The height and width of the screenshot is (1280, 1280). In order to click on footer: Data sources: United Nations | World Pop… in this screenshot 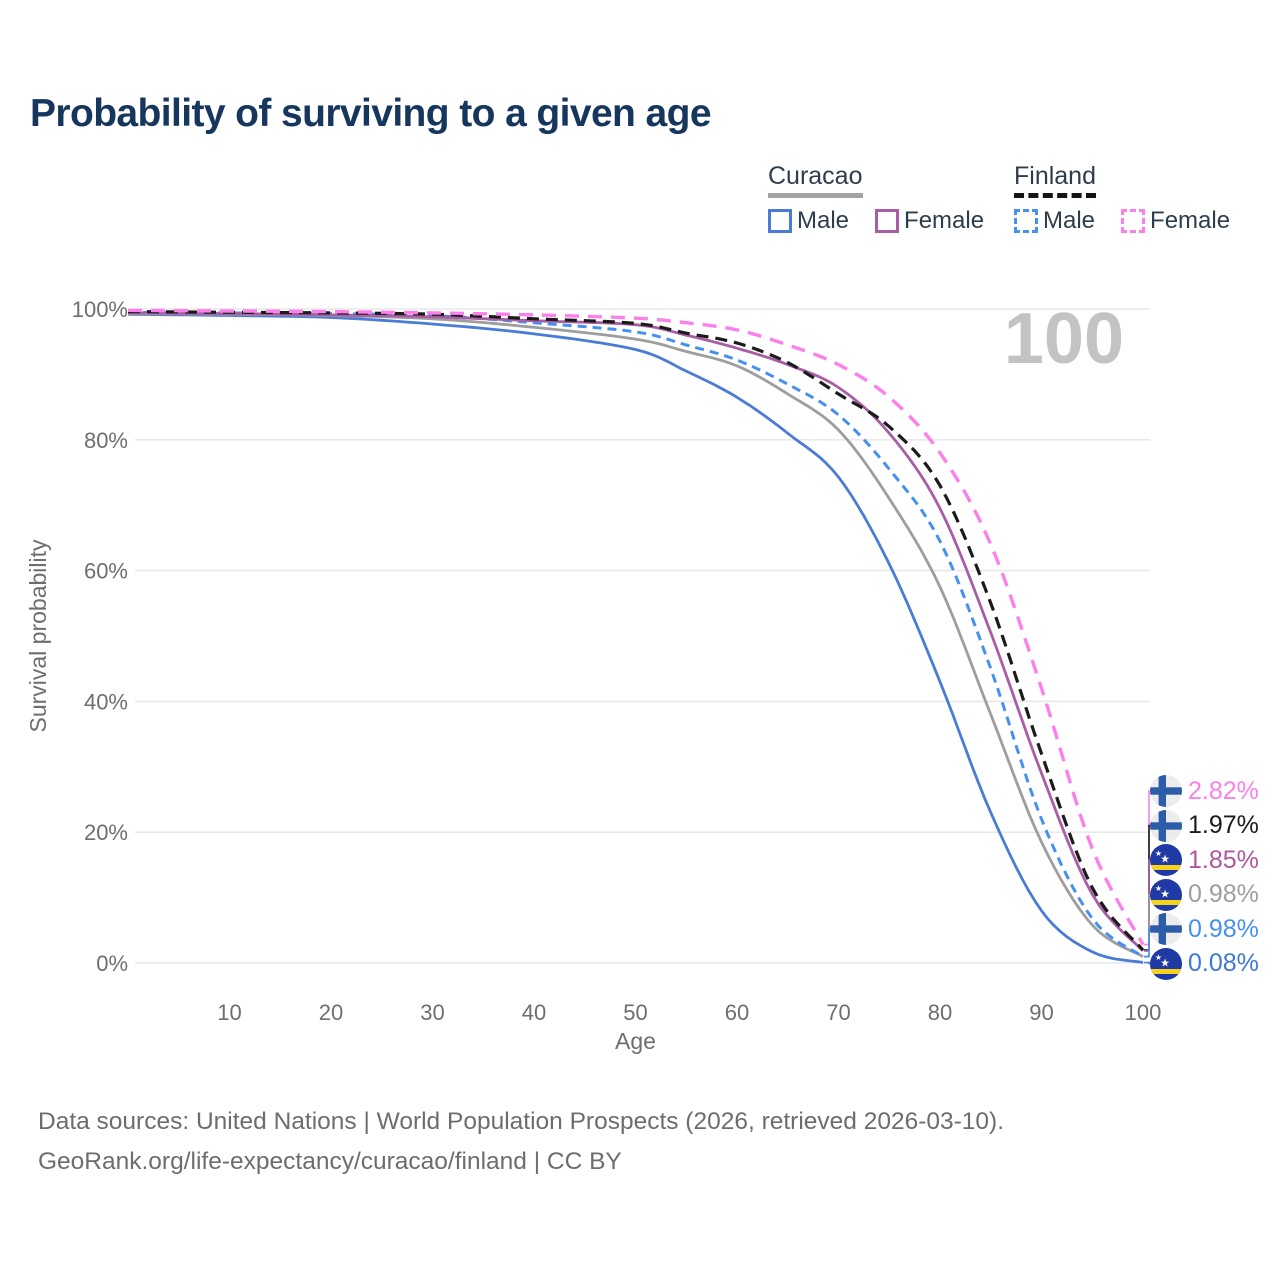, I will do `click(521, 1142)`.